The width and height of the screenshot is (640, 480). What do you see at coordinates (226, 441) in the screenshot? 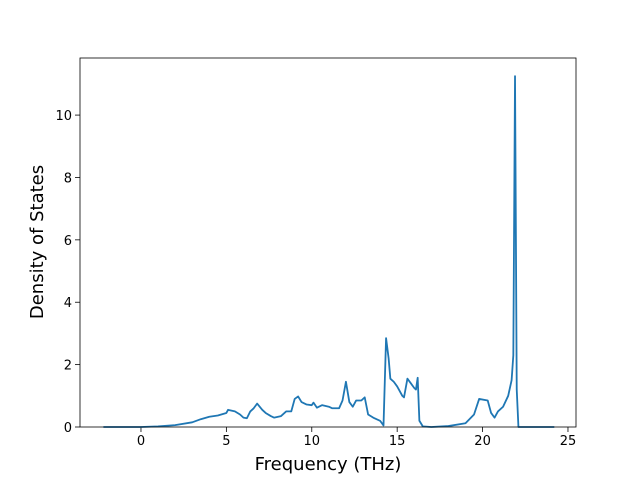
I see `x-tick-label: 5` at bounding box center [226, 441].